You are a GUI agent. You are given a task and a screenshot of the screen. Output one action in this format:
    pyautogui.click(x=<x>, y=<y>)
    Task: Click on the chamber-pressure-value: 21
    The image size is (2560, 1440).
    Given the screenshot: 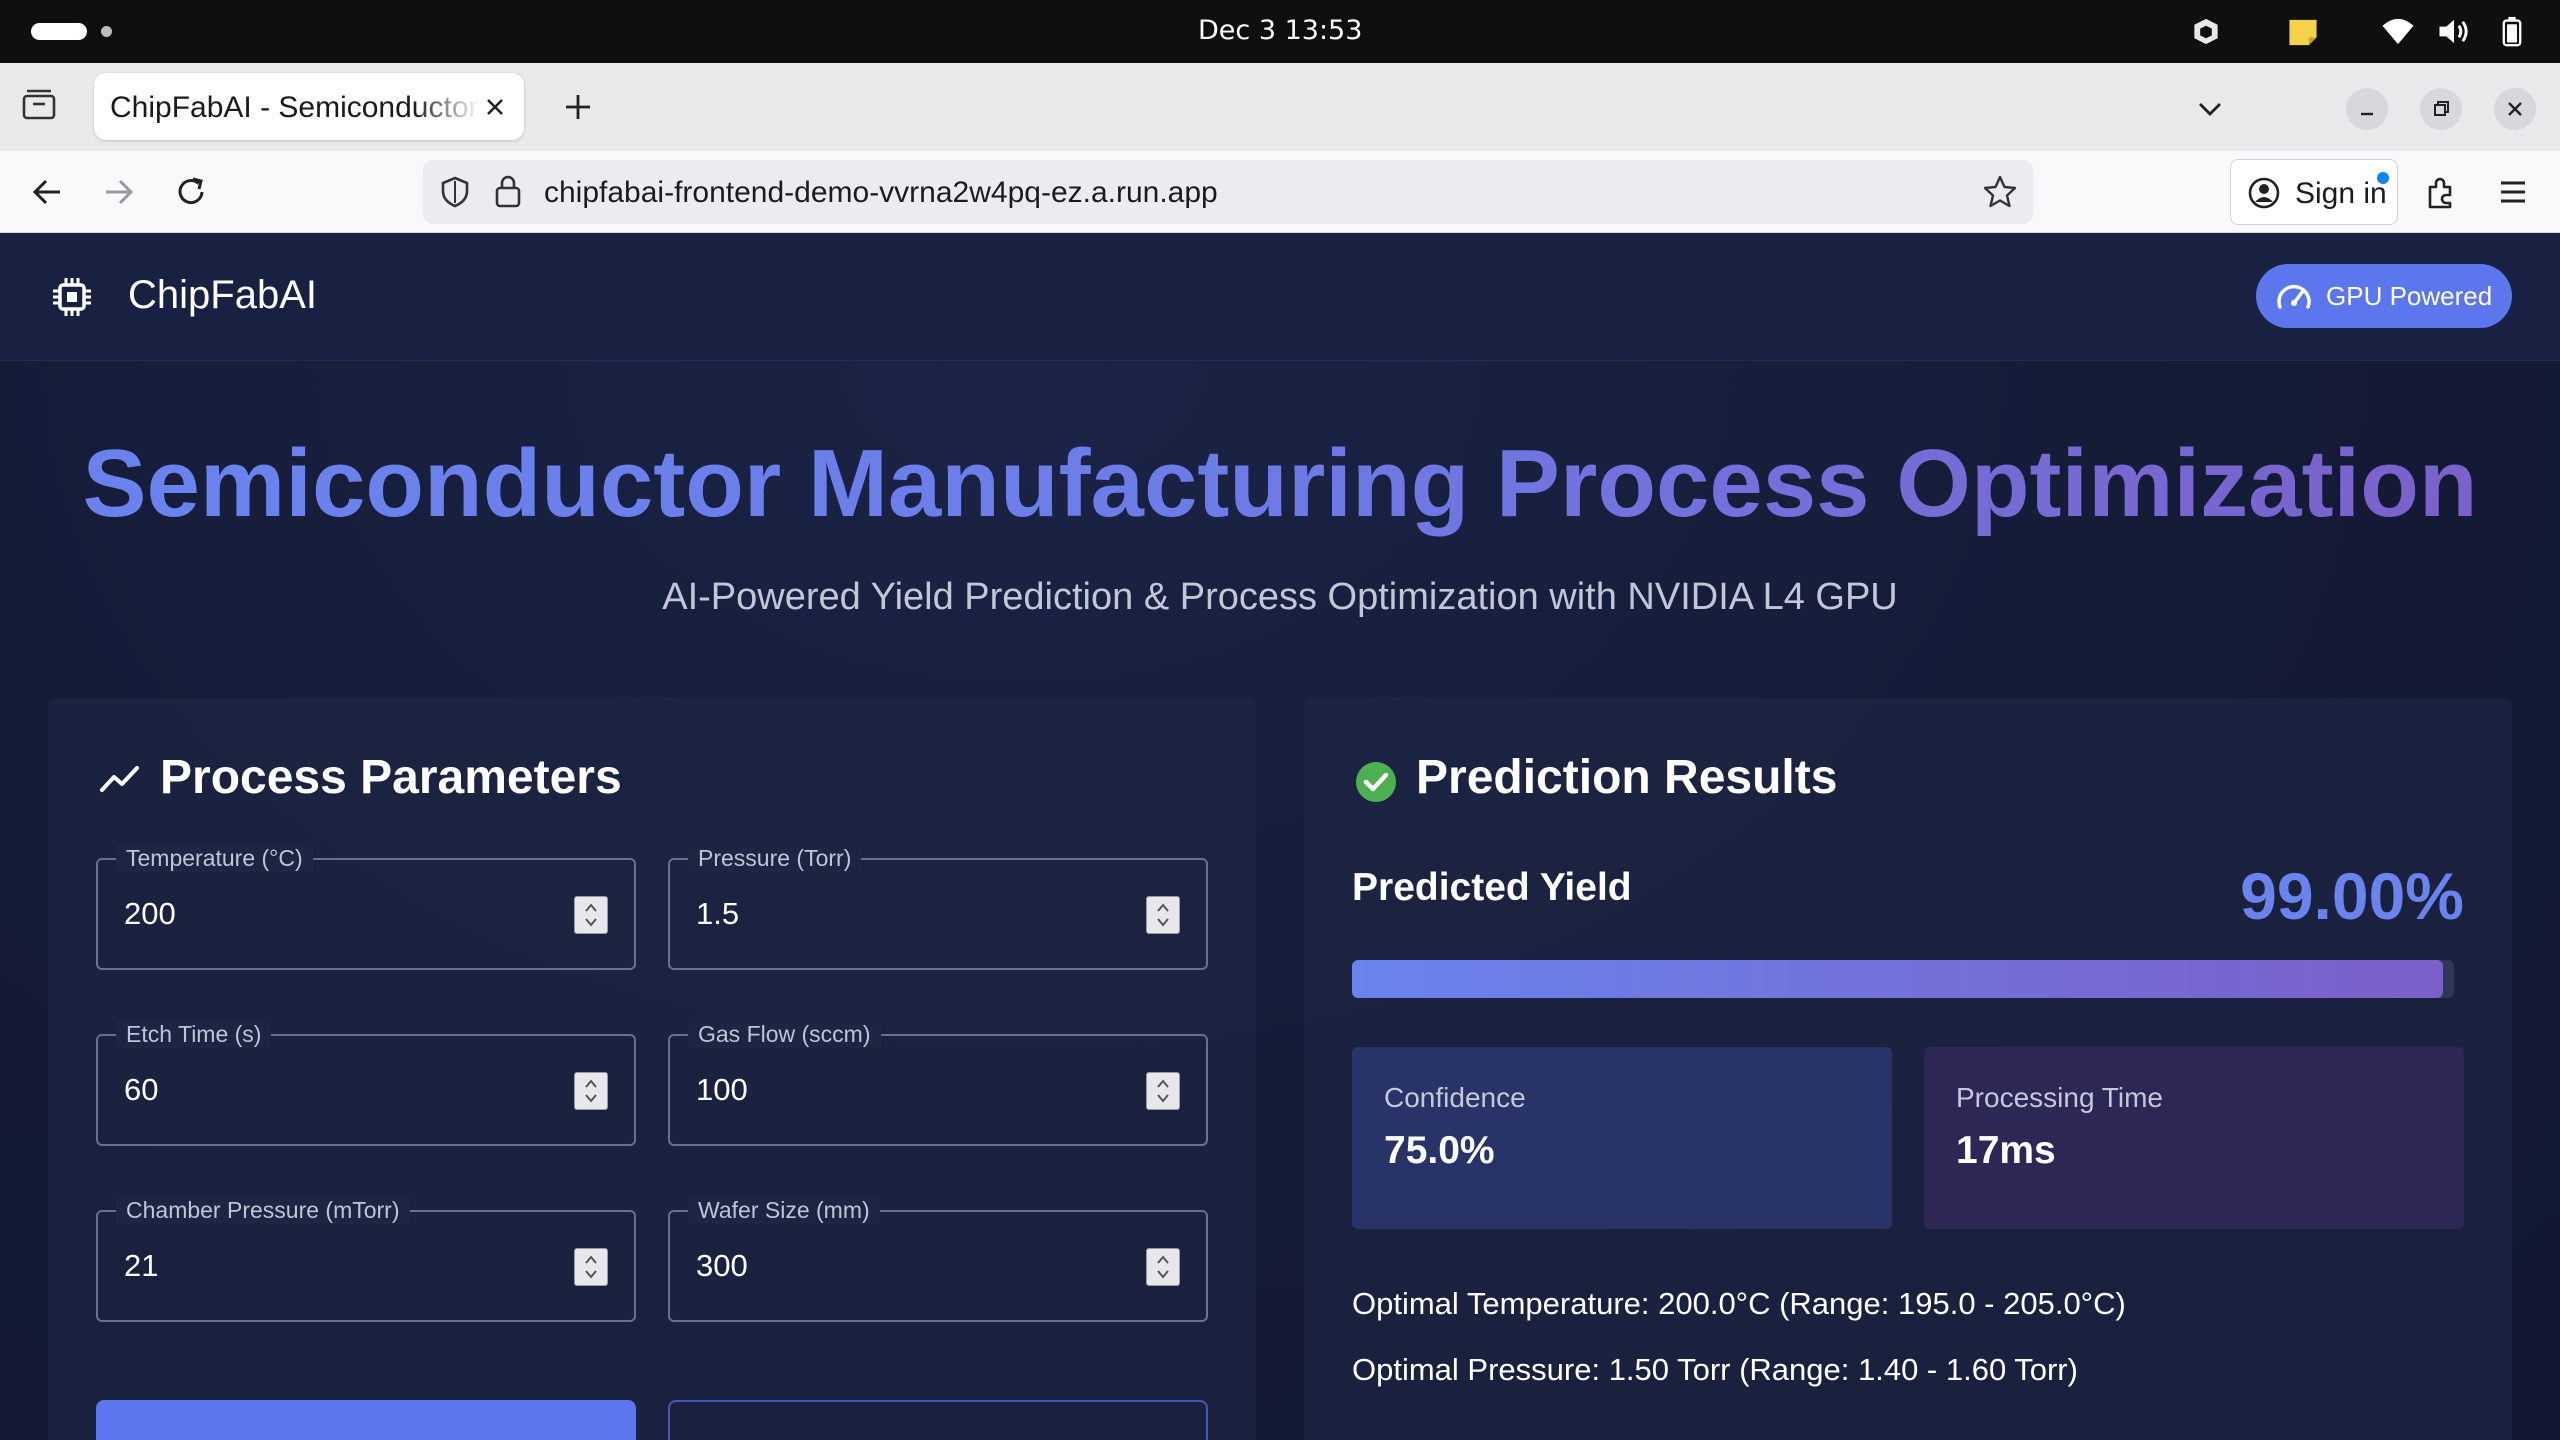 What is the action you would take?
    pyautogui.click(x=141, y=1265)
    